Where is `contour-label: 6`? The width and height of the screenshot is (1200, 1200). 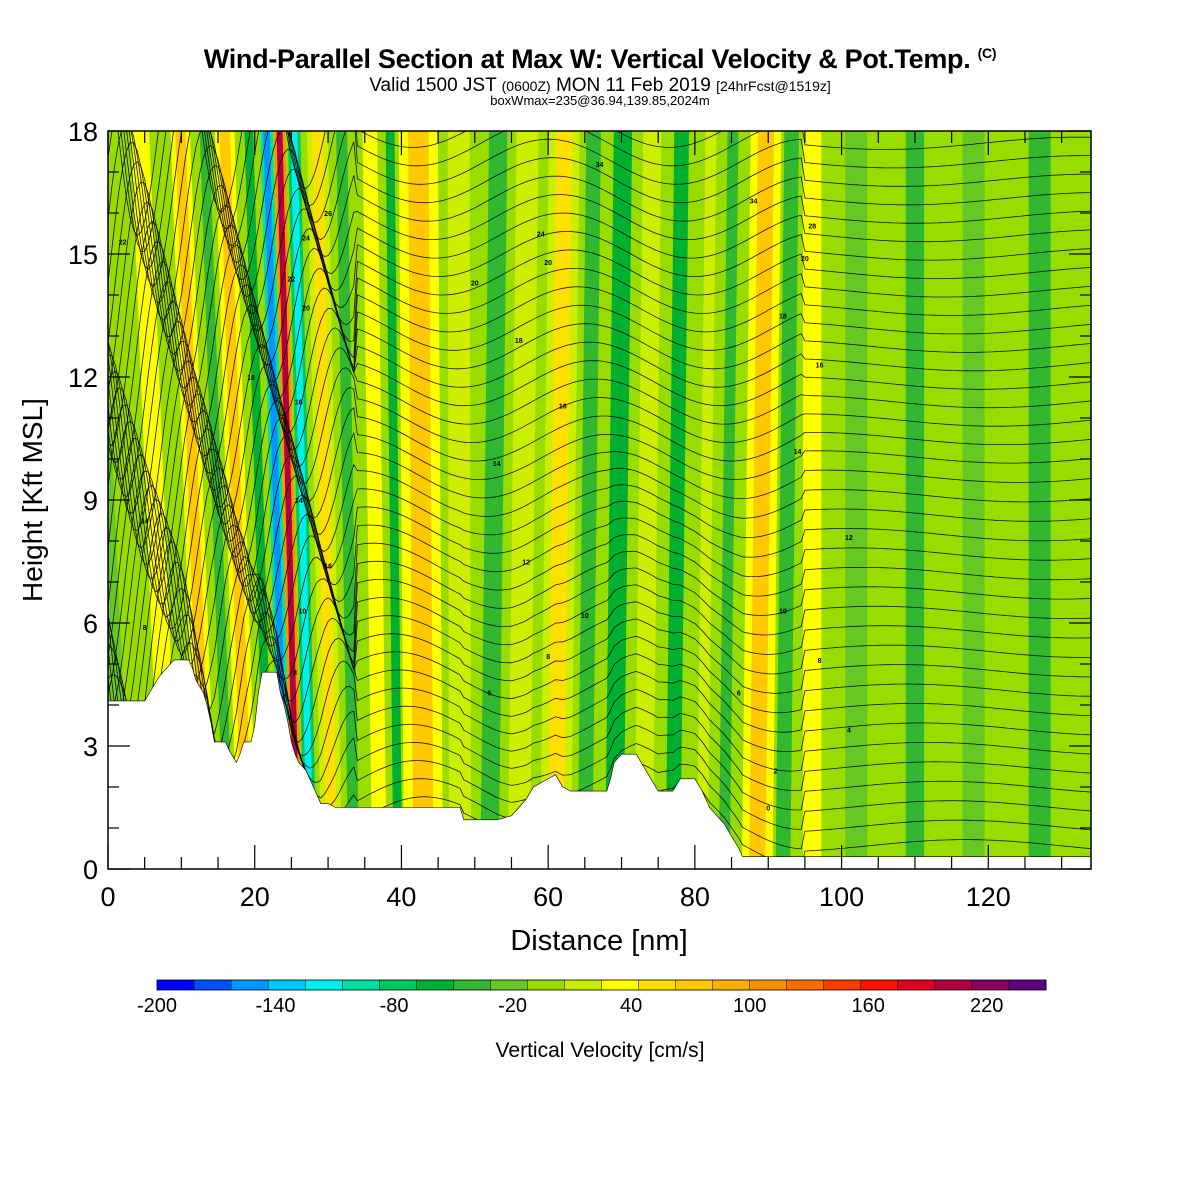 contour-label: 6 is located at coordinates (490, 694).